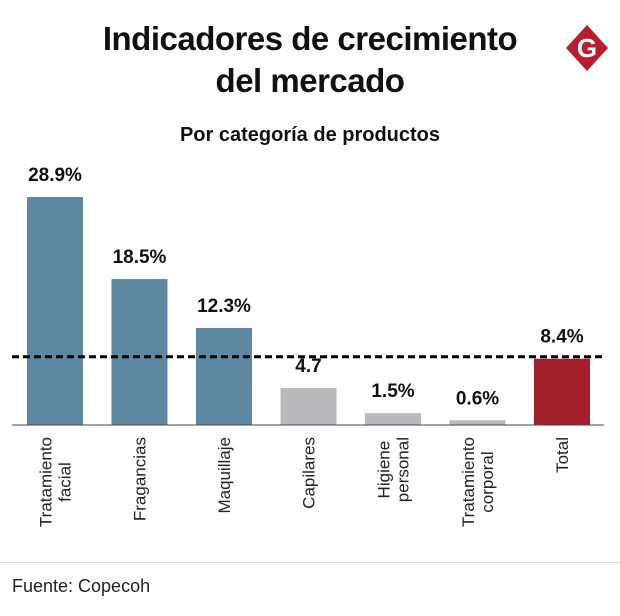  I want to click on category-label-4: Higiene personal, so click(394, 469).